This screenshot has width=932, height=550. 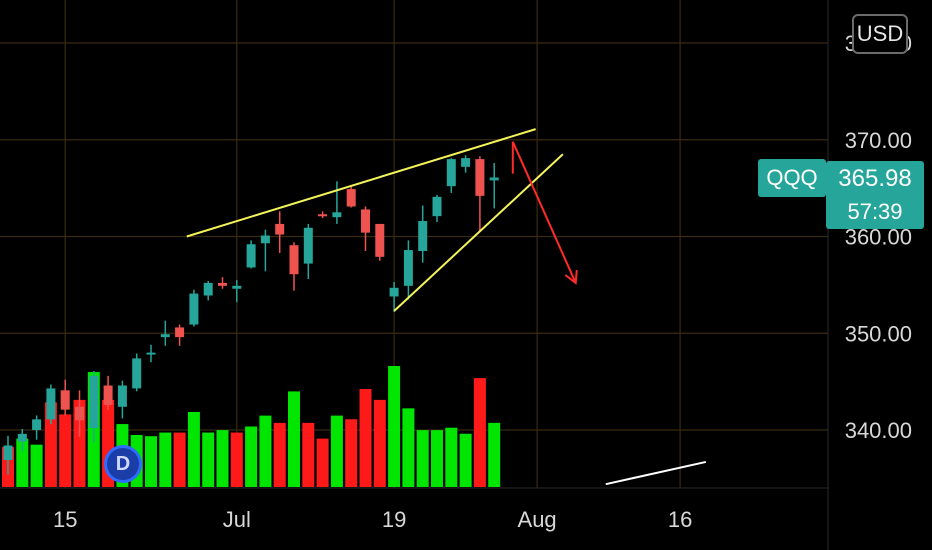 What do you see at coordinates (237, 519) in the screenshot?
I see `time-tick-label: Jul` at bounding box center [237, 519].